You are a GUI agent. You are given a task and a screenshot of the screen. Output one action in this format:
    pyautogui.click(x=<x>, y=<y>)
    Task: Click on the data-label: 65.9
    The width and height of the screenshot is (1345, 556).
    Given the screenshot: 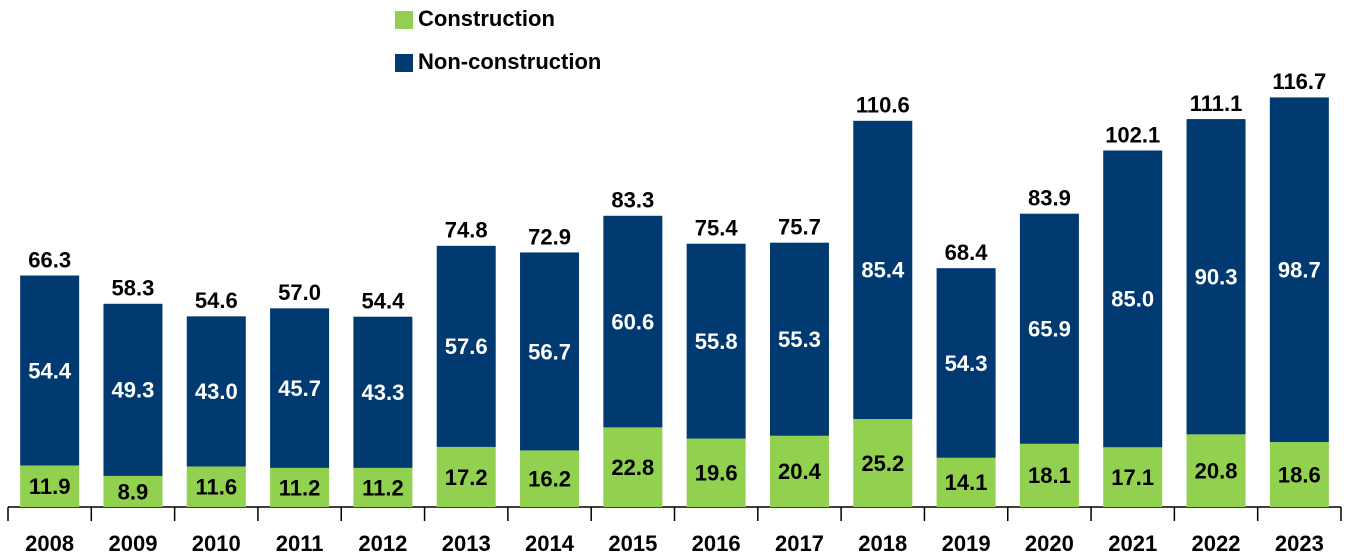 What is the action you would take?
    pyautogui.click(x=1049, y=329)
    